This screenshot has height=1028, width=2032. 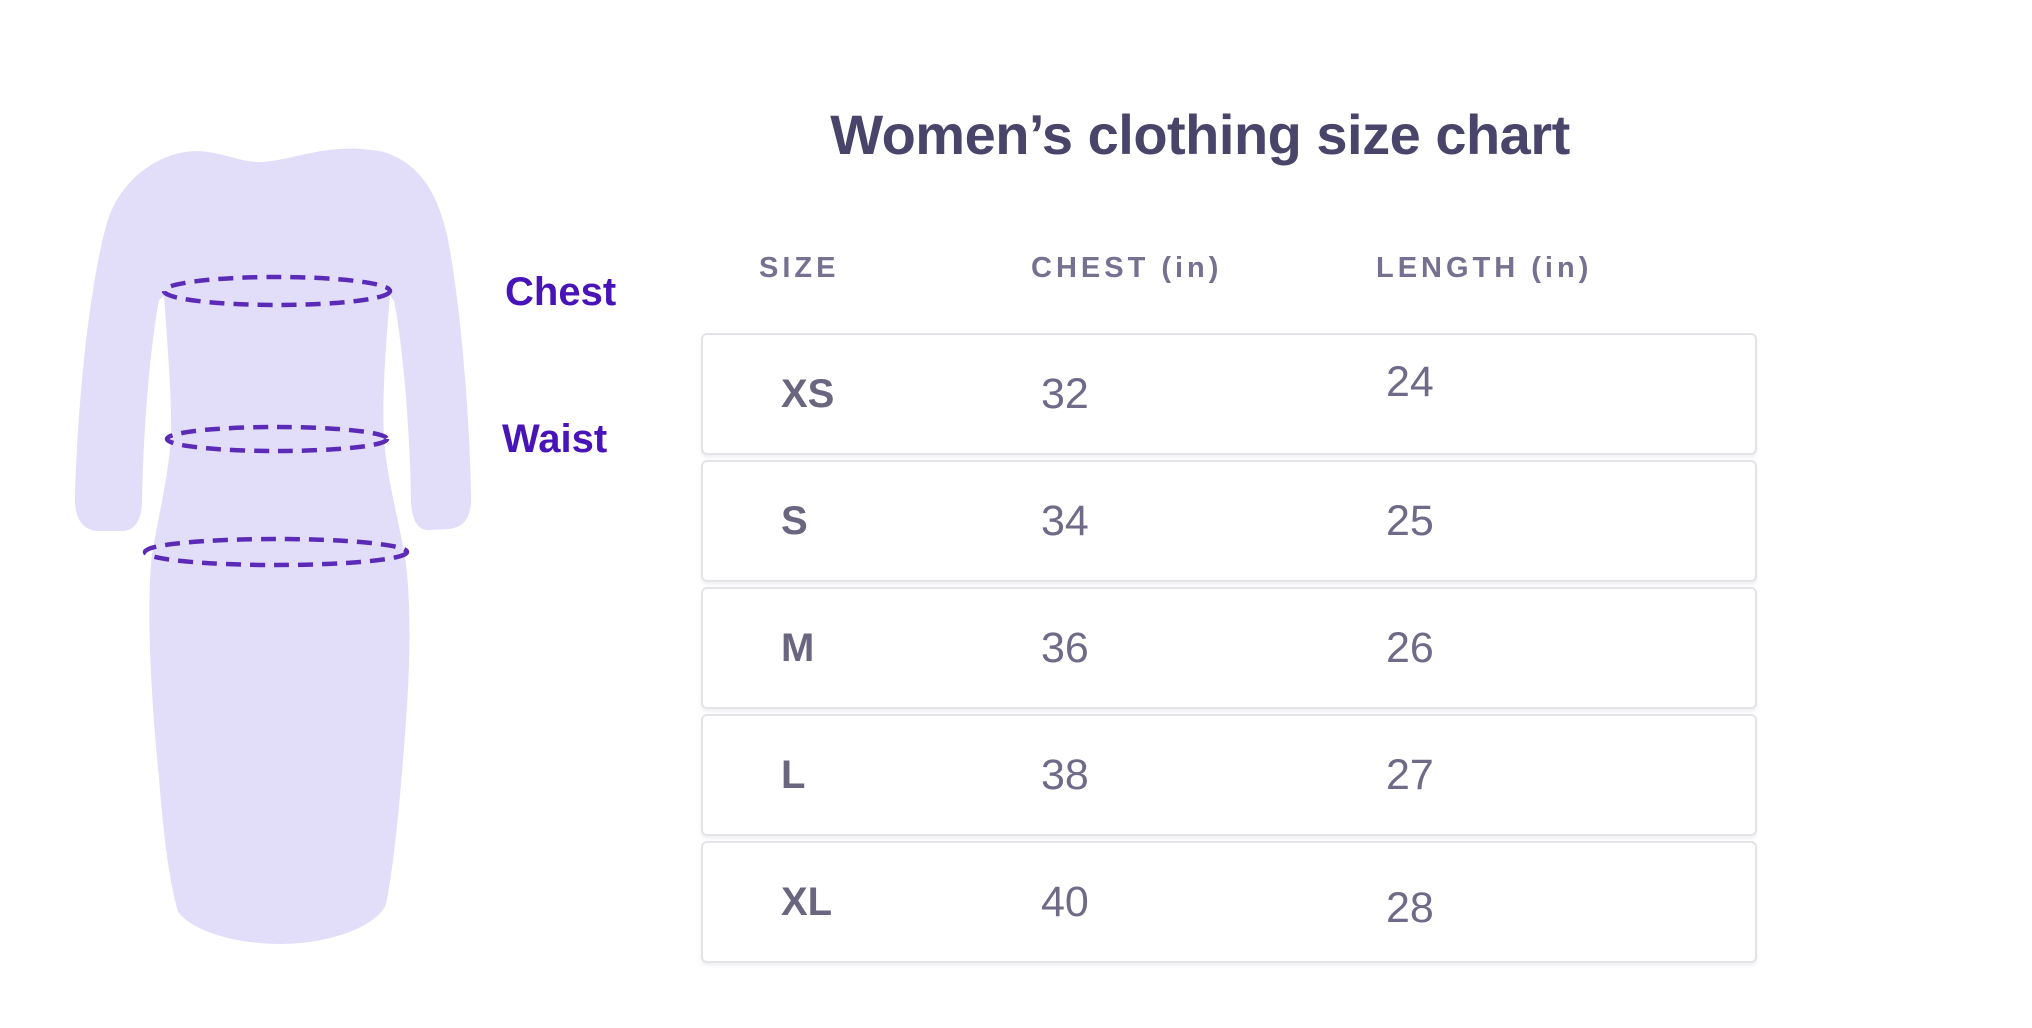 I want to click on chest-cell: 38, so click(x=1065, y=774).